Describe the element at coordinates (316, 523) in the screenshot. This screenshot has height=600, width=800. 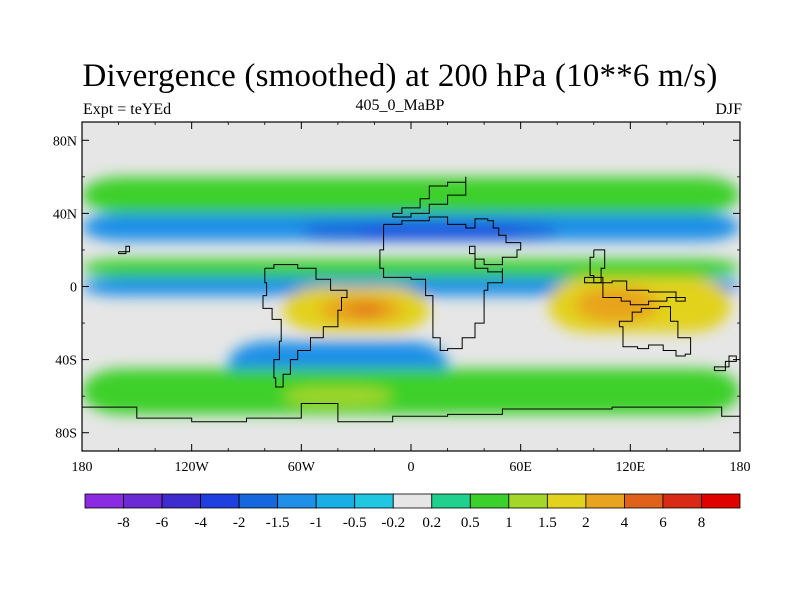
I see `colorbar-label-5: -1` at that location.